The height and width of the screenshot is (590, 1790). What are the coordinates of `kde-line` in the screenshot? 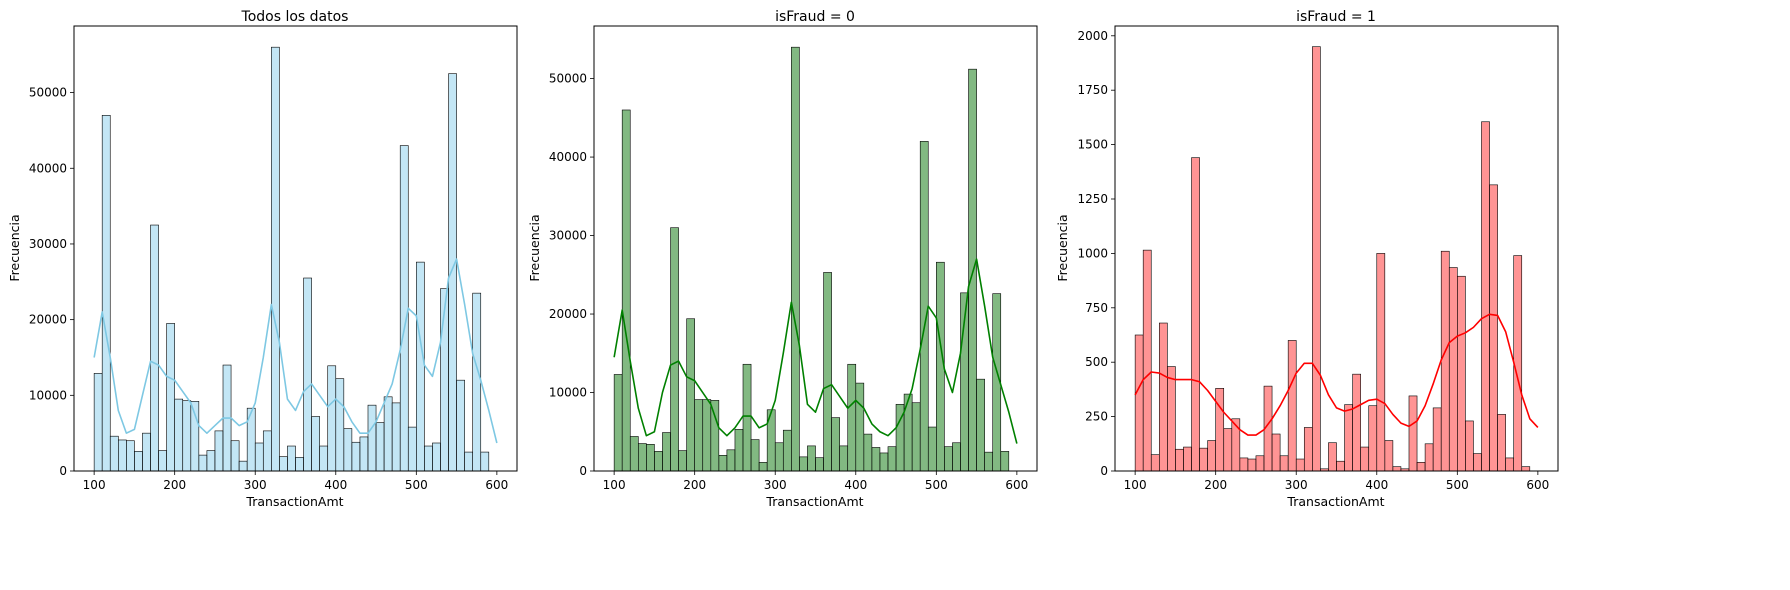 It's located at (295, 351).